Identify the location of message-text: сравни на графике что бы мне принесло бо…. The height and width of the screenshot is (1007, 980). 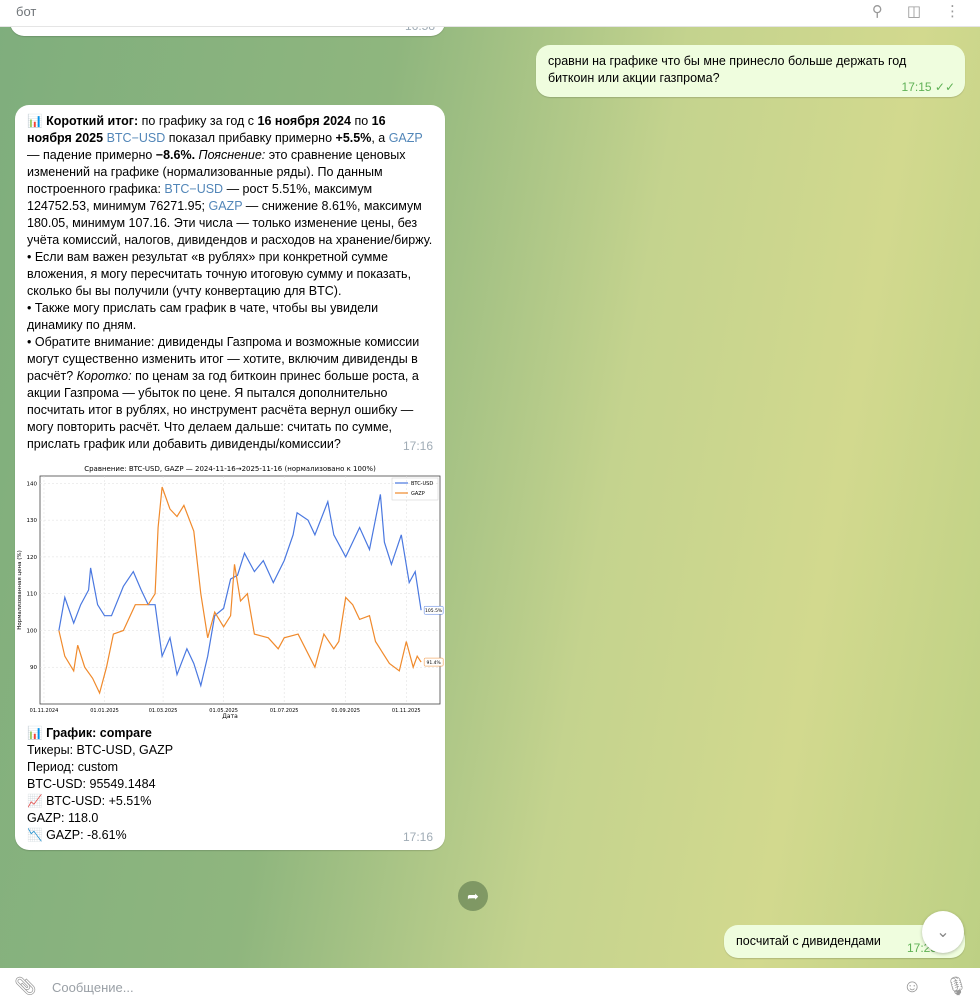
(727, 69).